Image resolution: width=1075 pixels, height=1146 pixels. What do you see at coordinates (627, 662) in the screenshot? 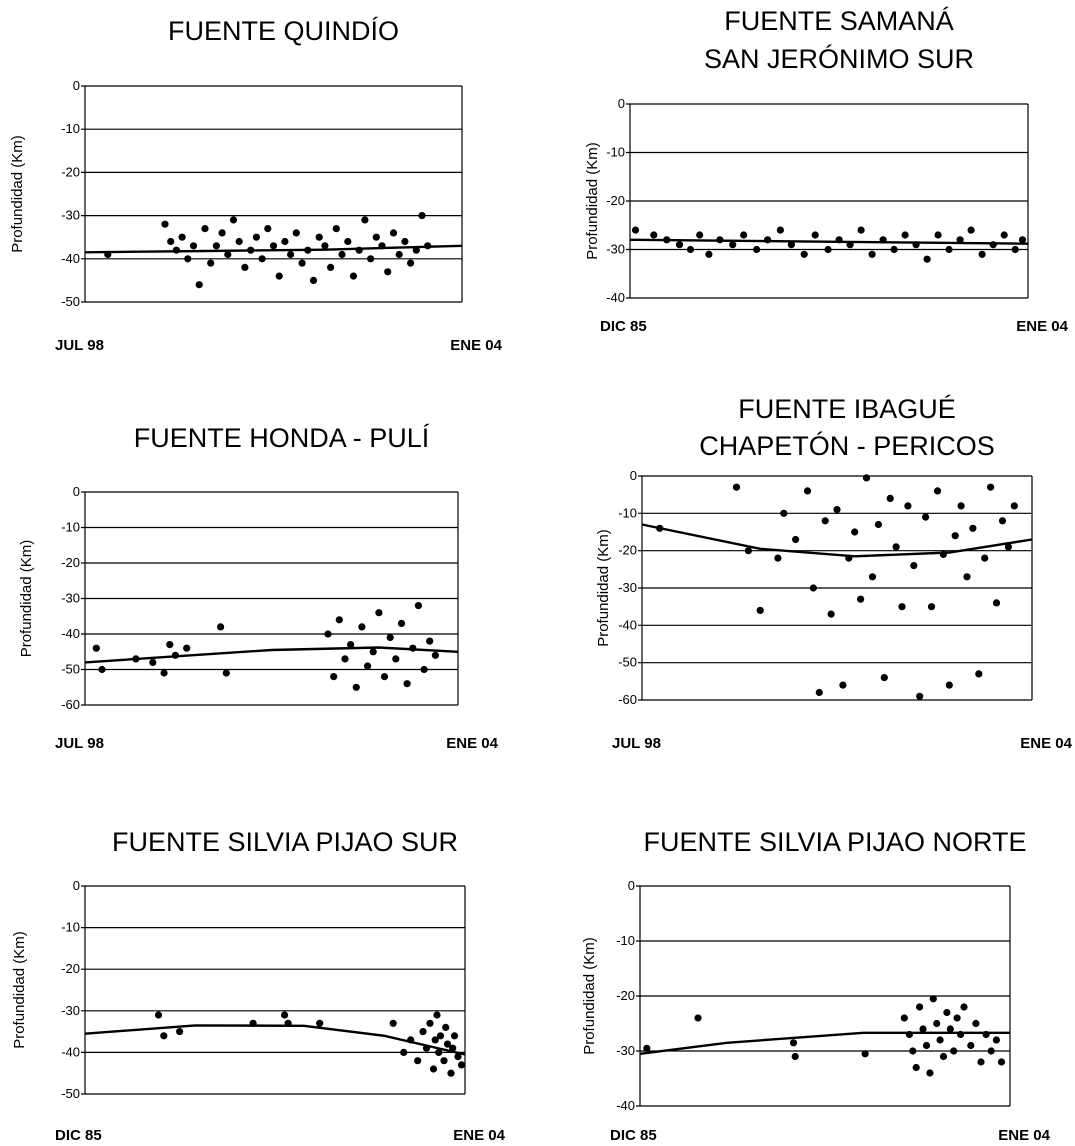
I see `y-tick-label: -50` at bounding box center [627, 662].